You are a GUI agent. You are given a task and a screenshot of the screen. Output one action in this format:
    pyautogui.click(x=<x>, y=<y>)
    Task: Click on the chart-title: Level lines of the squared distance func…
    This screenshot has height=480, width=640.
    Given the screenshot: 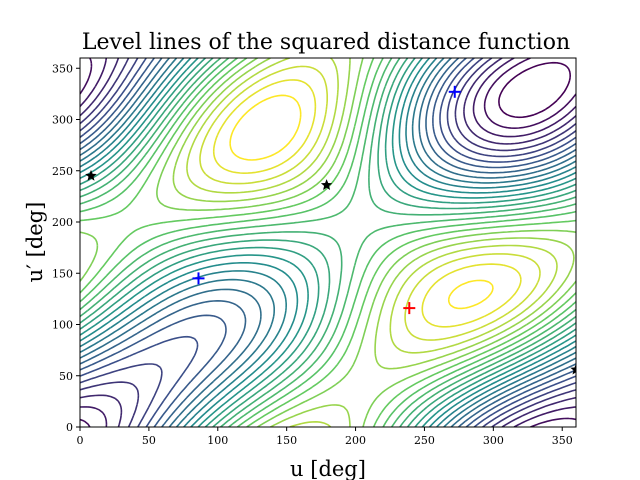 What is the action you would take?
    pyautogui.click(x=326, y=42)
    